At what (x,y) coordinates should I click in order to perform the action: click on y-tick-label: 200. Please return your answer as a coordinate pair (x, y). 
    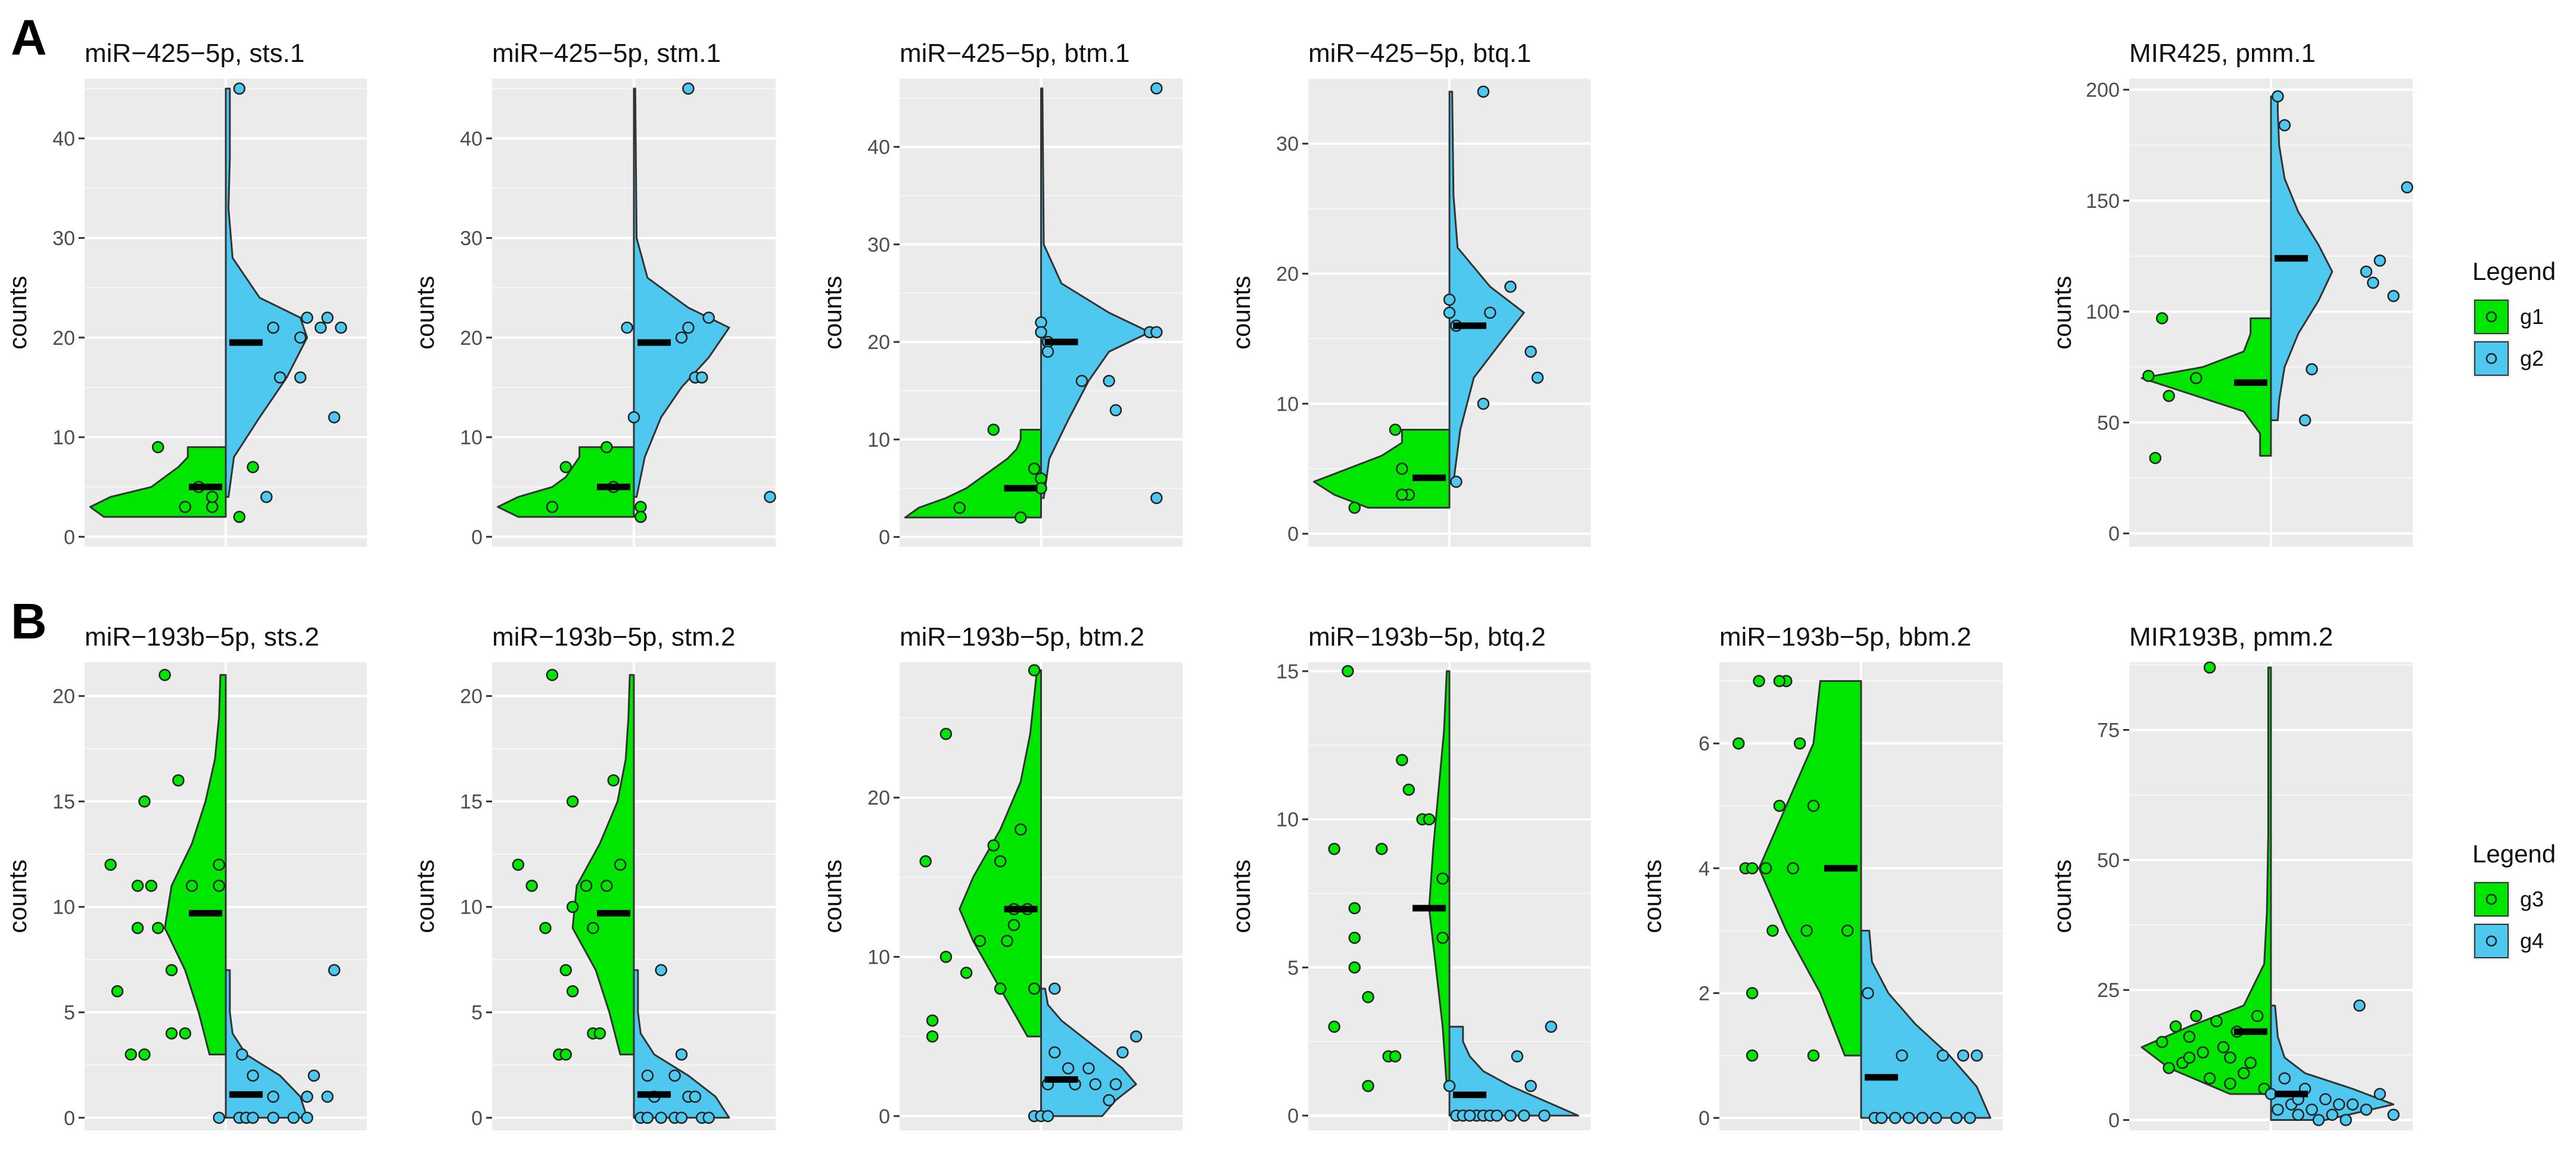
    Looking at the image, I should click on (2103, 90).